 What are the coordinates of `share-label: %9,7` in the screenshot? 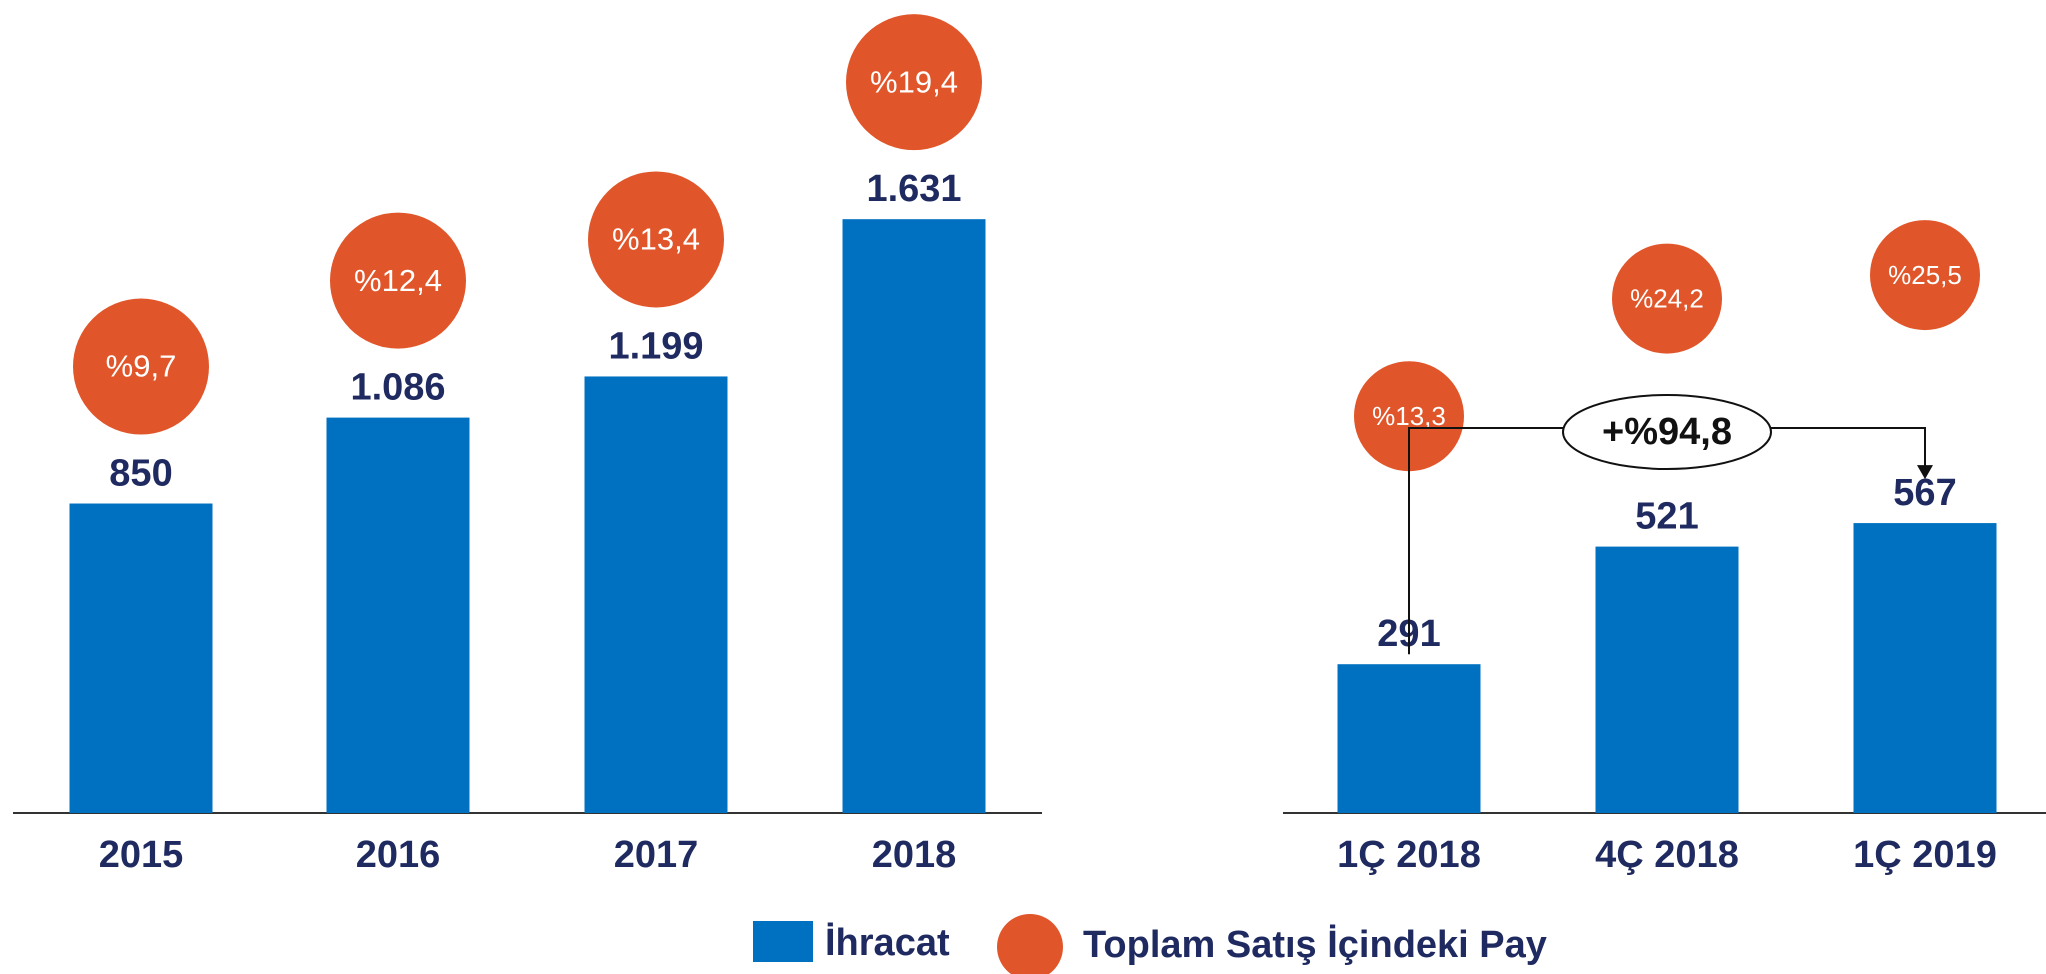 It's located at (141, 366).